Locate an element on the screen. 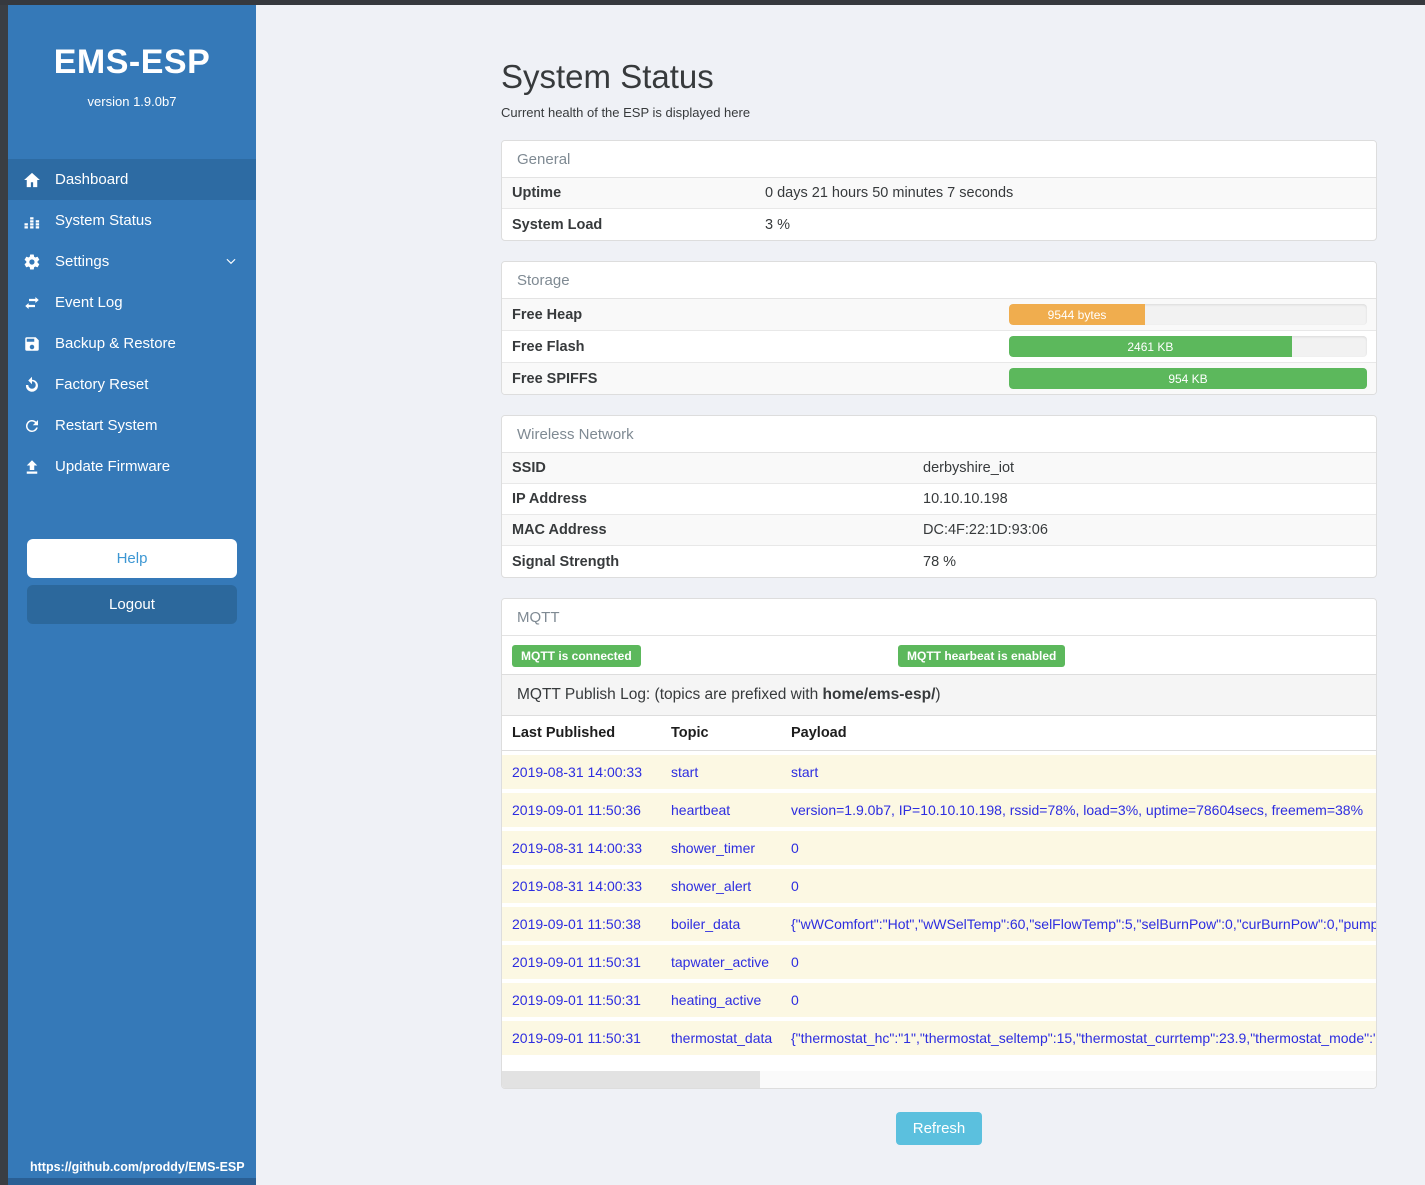 This screenshot has height=1185, width=1425. table-row: Free Flash 2461 KB is located at coordinates (939, 347).